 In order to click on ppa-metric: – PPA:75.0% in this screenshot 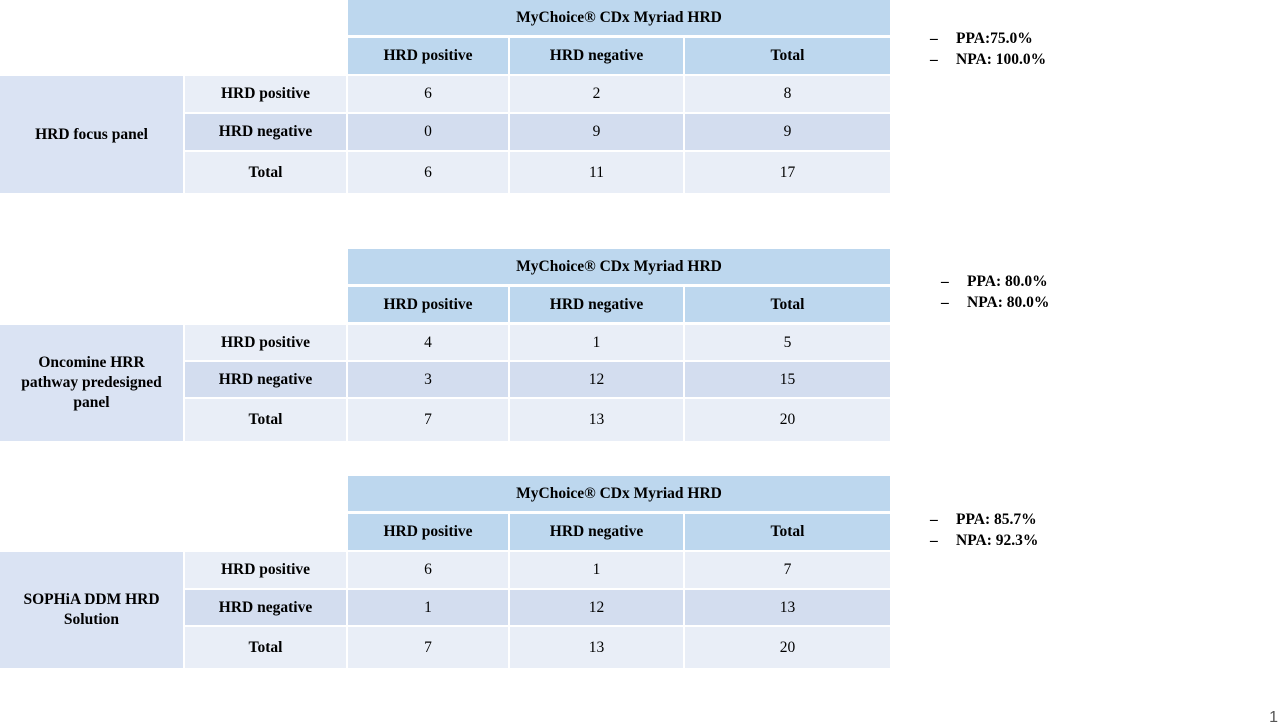, I will do `click(981, 38)`.